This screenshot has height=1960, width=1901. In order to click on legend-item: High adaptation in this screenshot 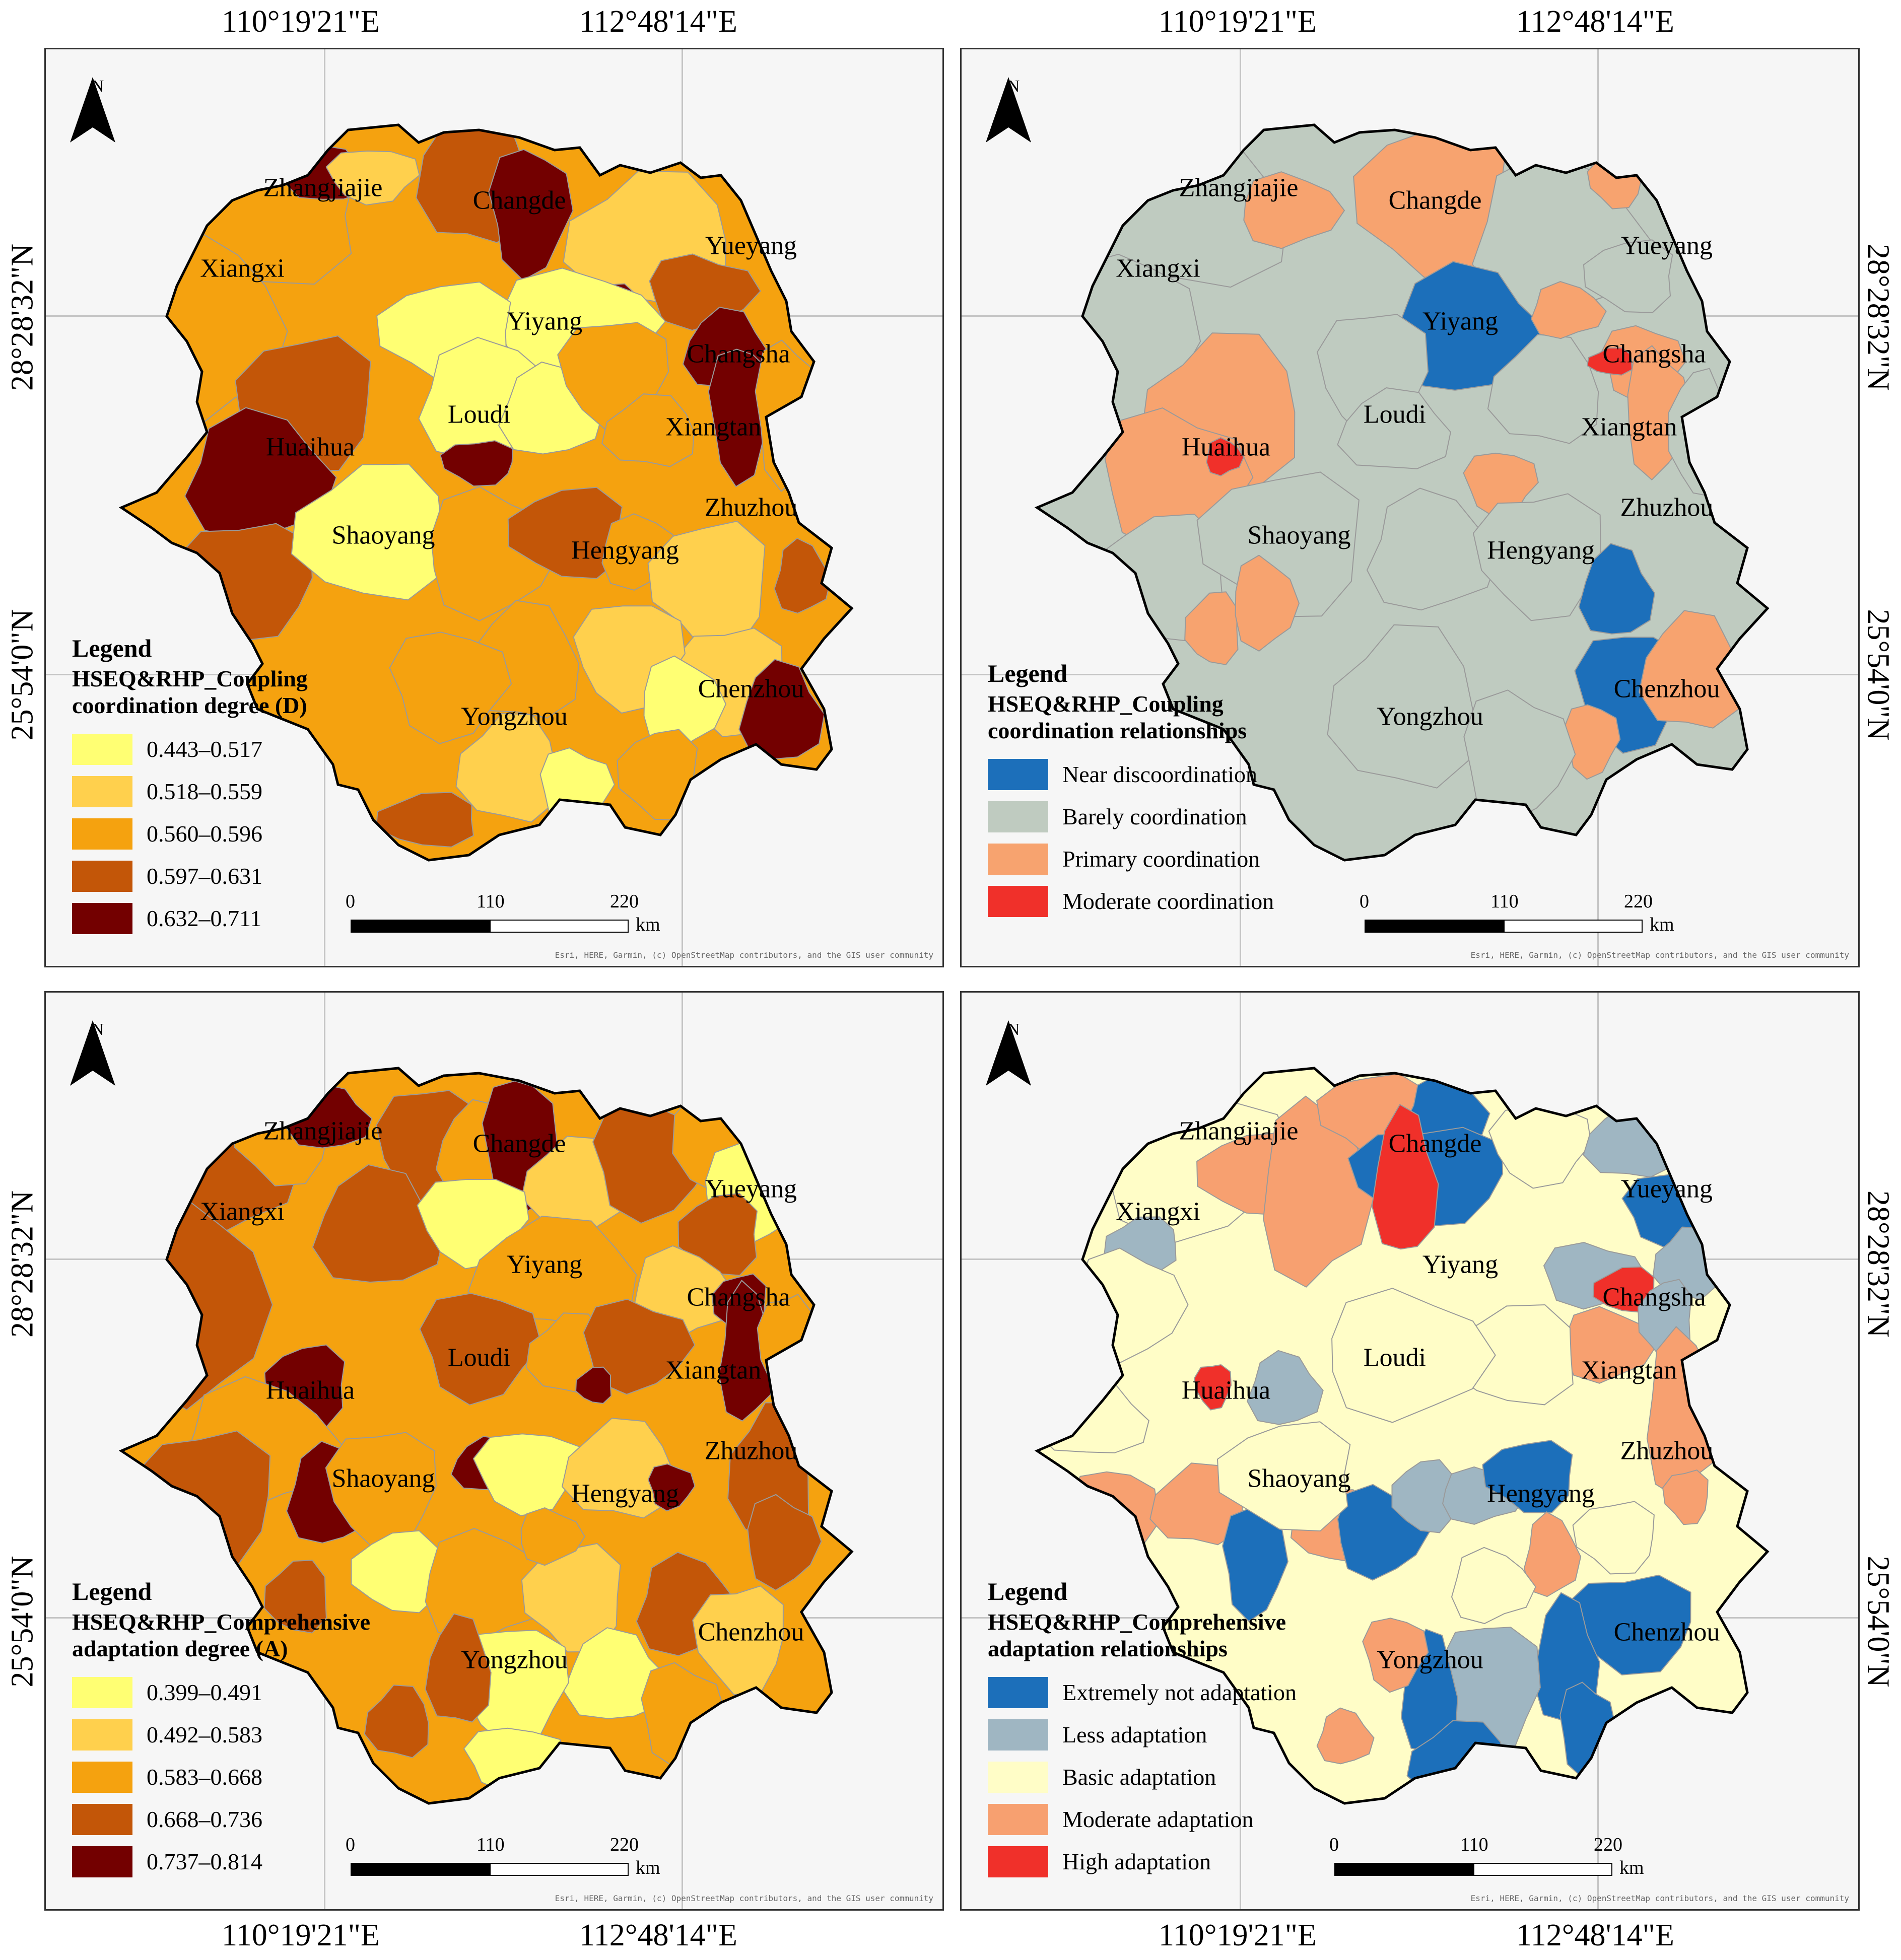, I will do `click(1142, 1862)`.